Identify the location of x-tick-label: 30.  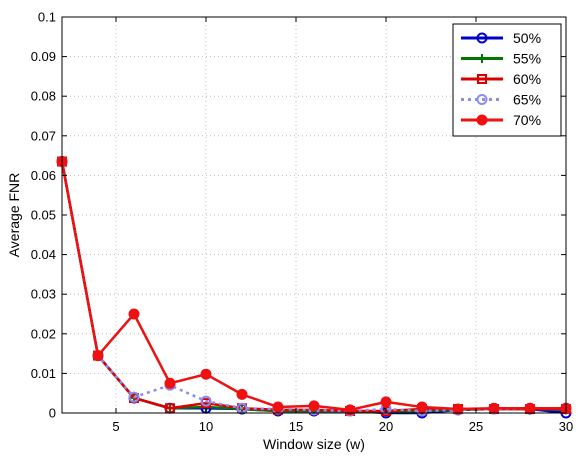
(566, 426).